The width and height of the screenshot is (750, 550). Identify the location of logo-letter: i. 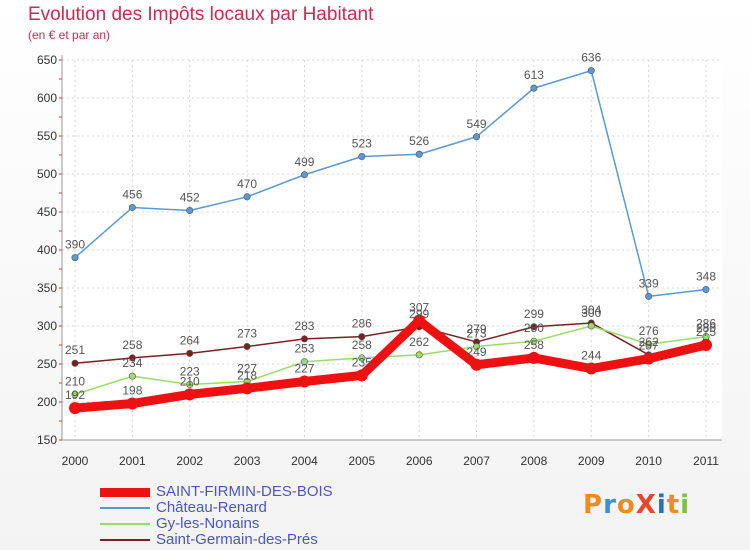
(685, 505).